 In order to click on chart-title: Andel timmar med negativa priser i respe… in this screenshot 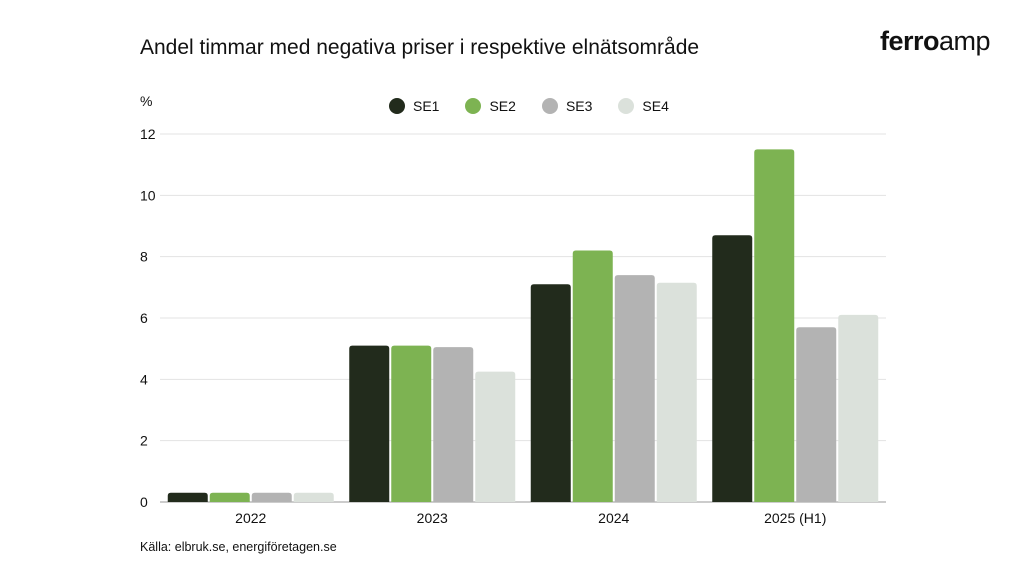, I will do `click(420, 47)`.